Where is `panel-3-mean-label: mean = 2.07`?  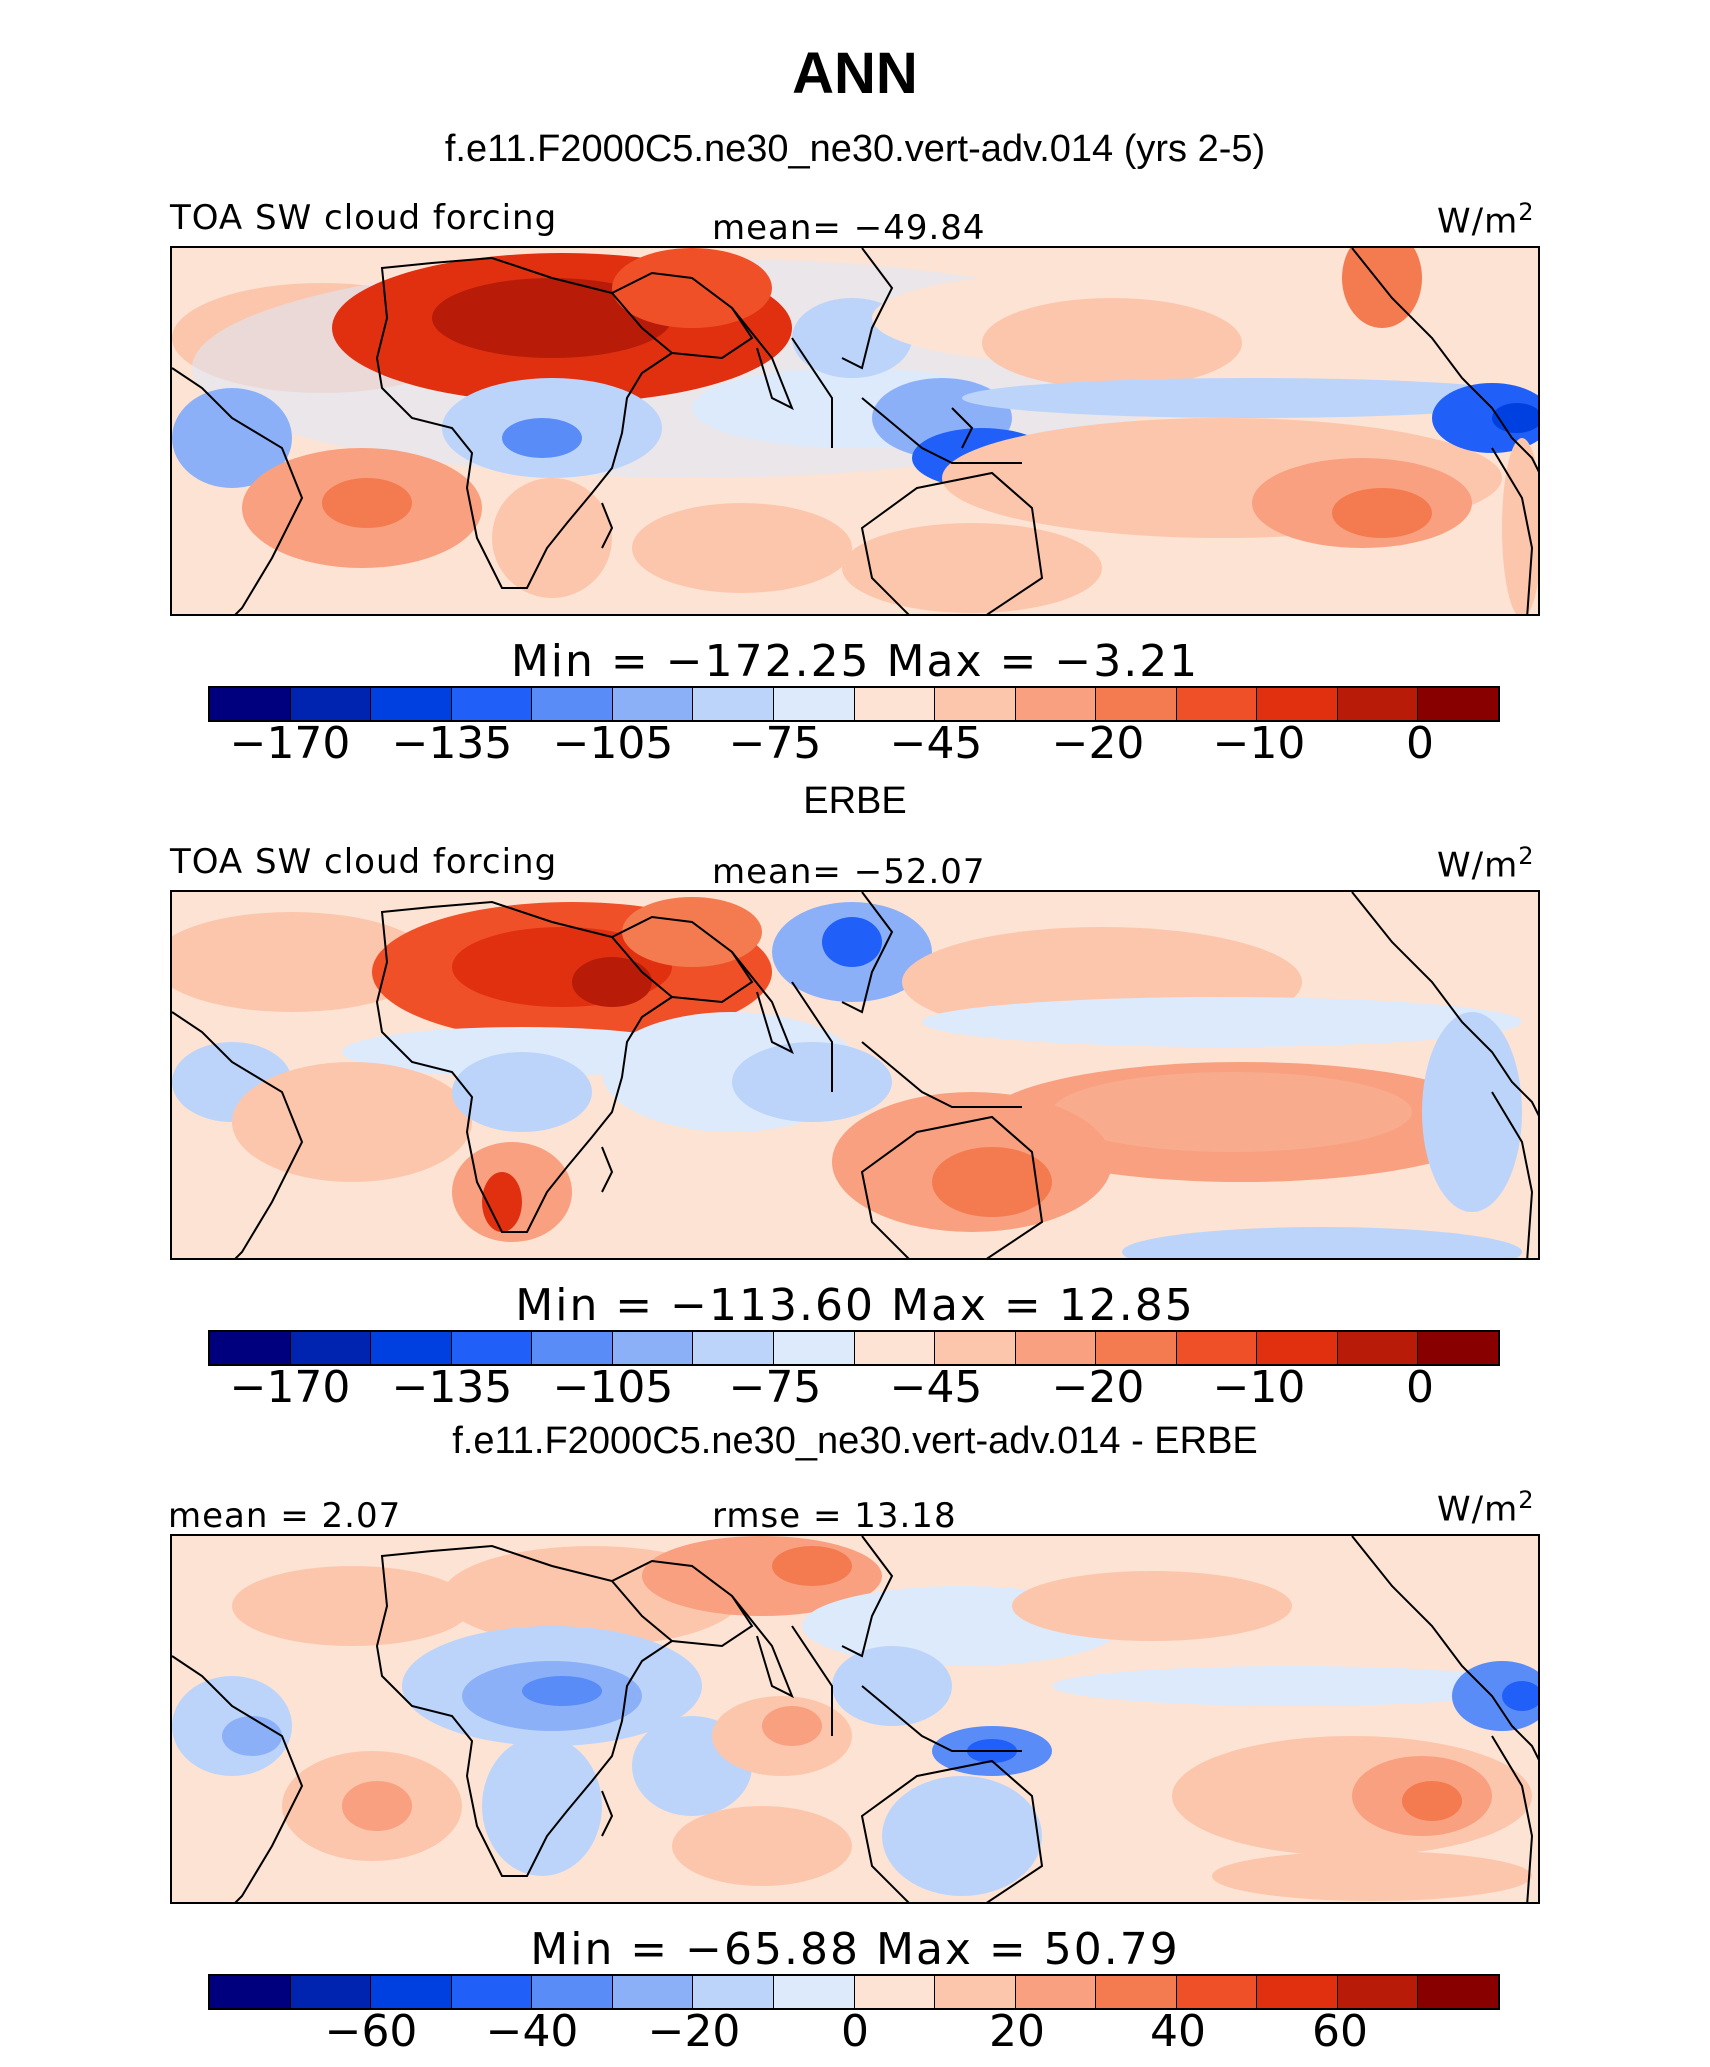
panel-3-mean-label: mean = 2.07 is located at coordinates (285, 1516).